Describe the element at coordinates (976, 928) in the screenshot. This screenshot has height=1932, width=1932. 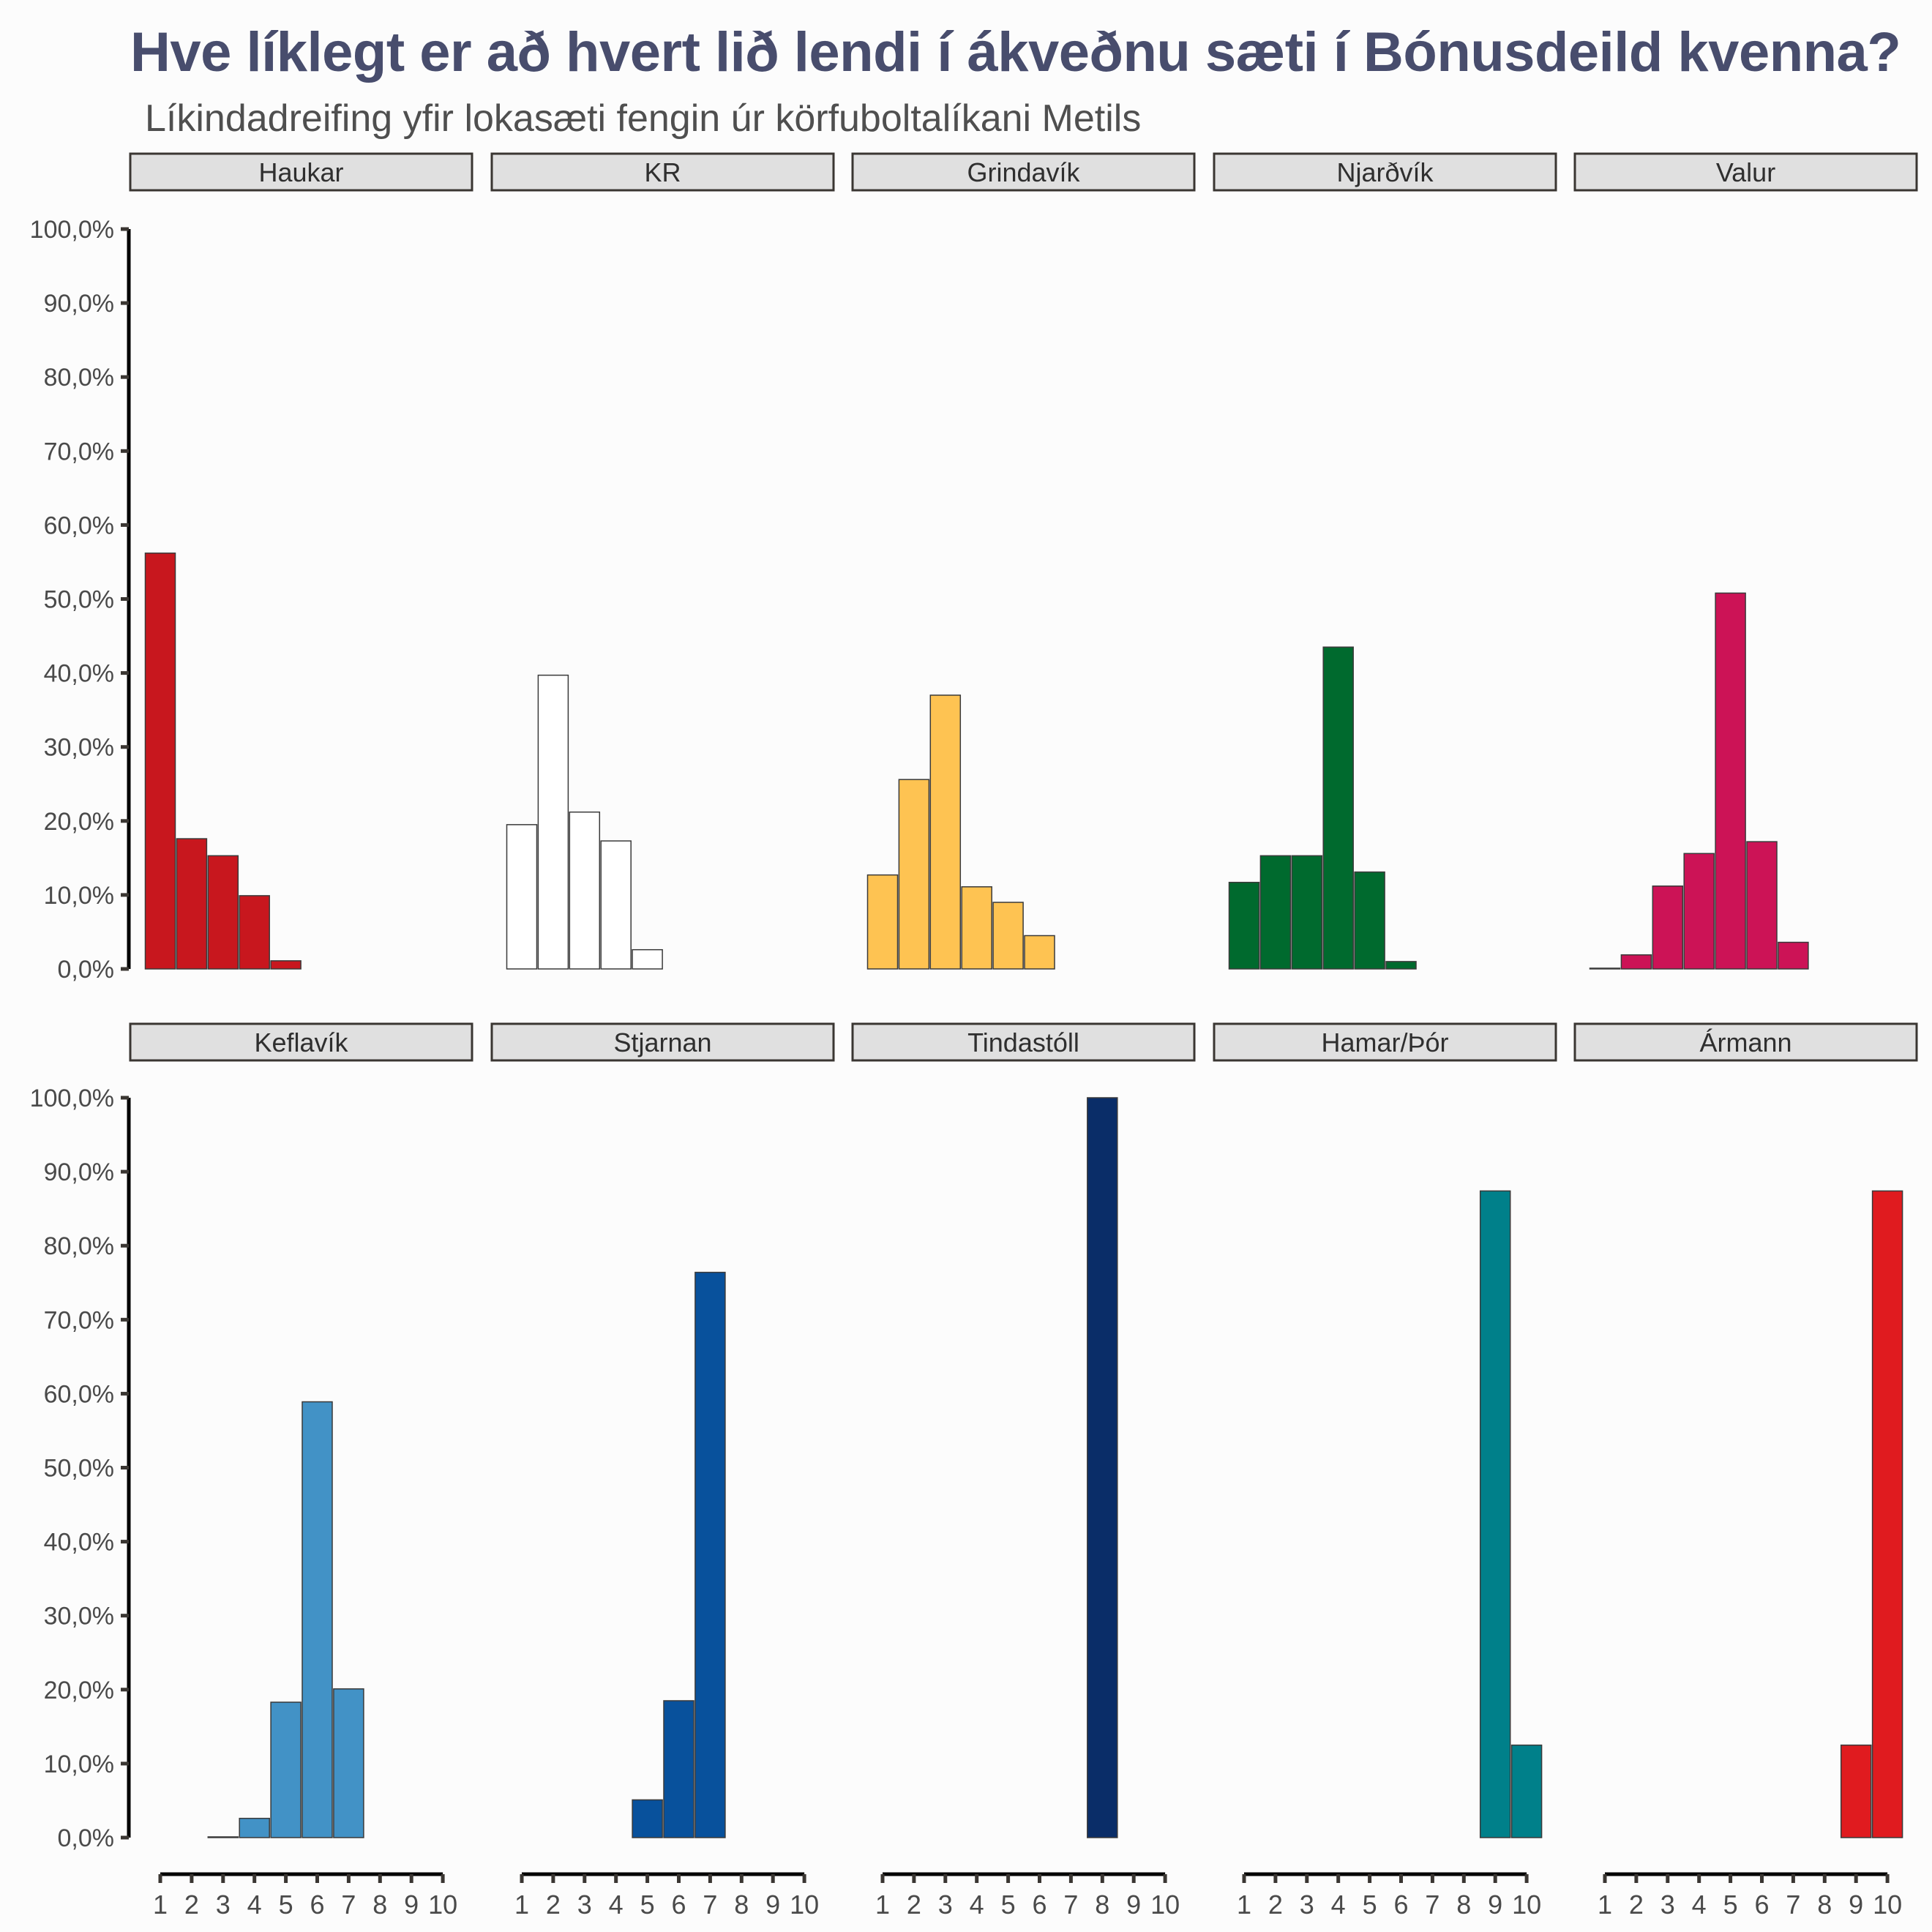
I see `bar-grindavík-place-4` at that location.